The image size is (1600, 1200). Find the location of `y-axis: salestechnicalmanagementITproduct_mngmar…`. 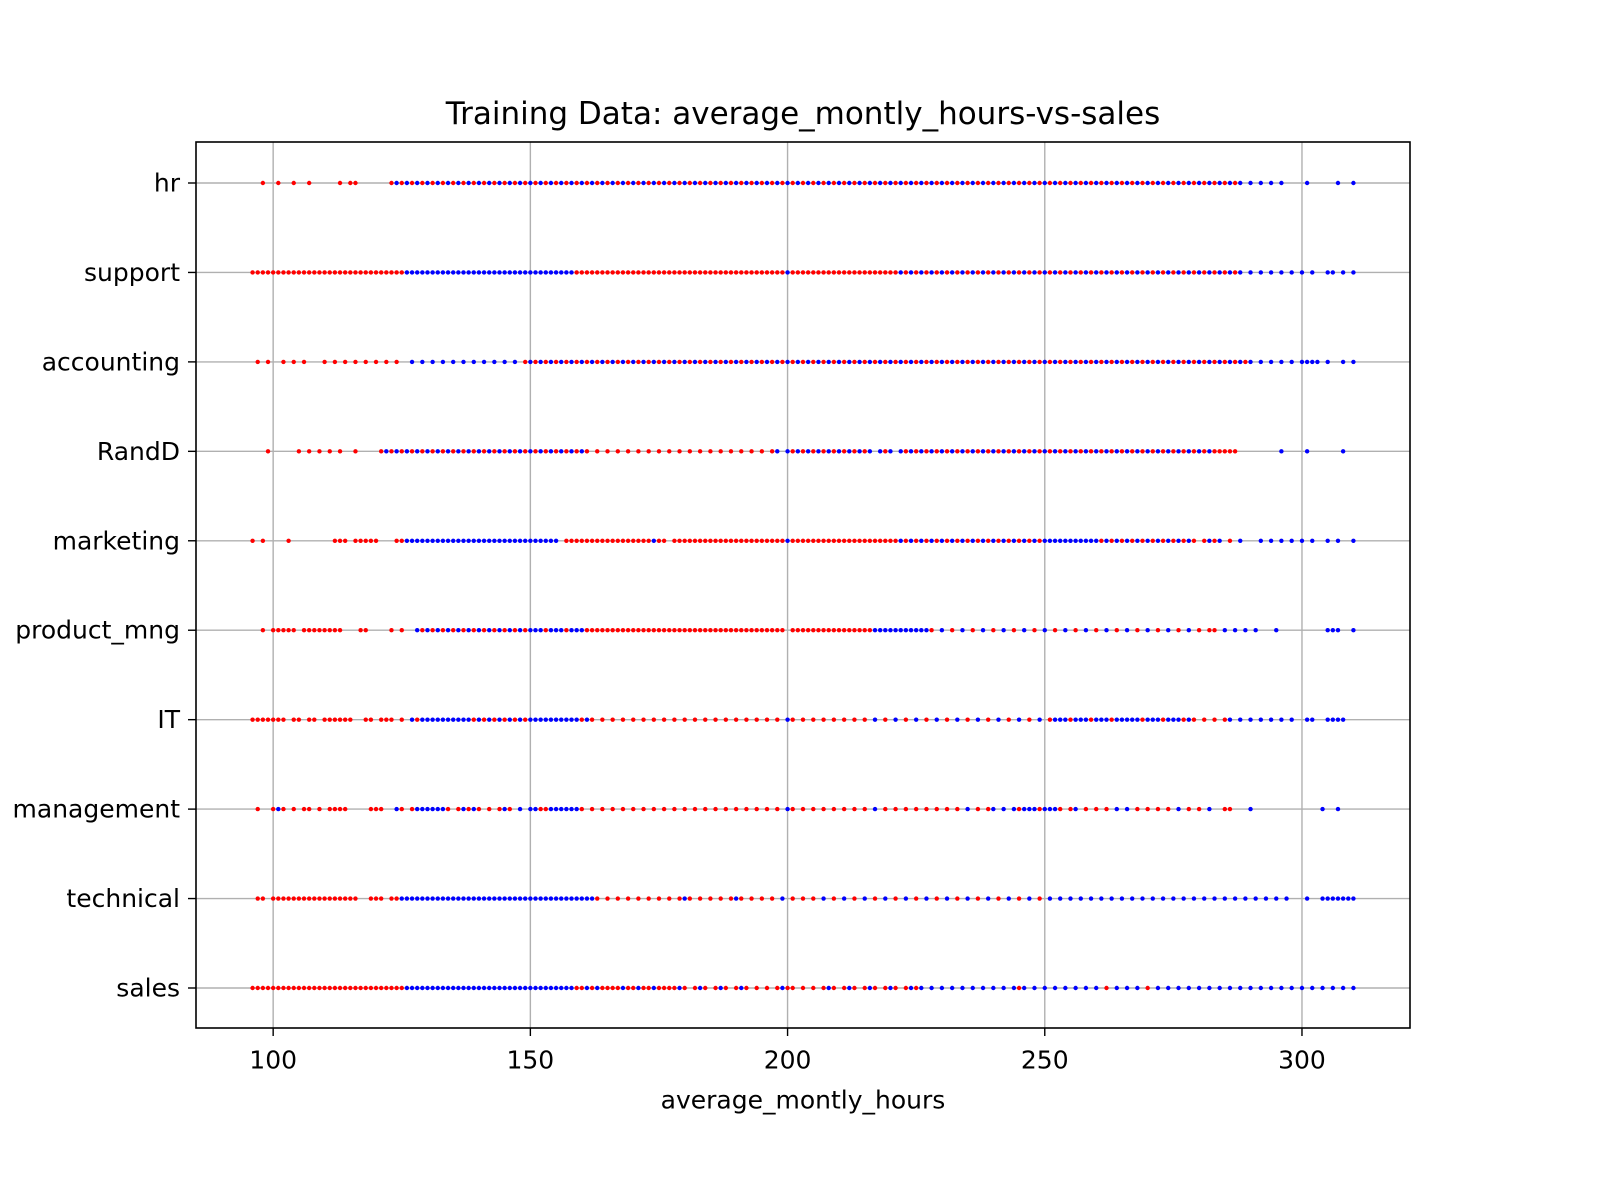

y-axis: salestechnicalmanagementITproduct_mngmar… is located at coordinates (104, 586).